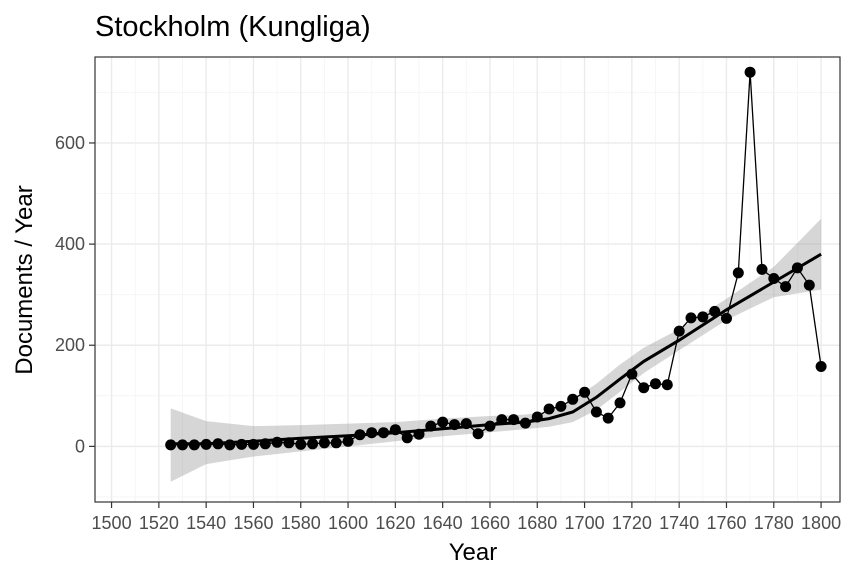  I want to click on x-tick-label: 1800, so click(821, 523).